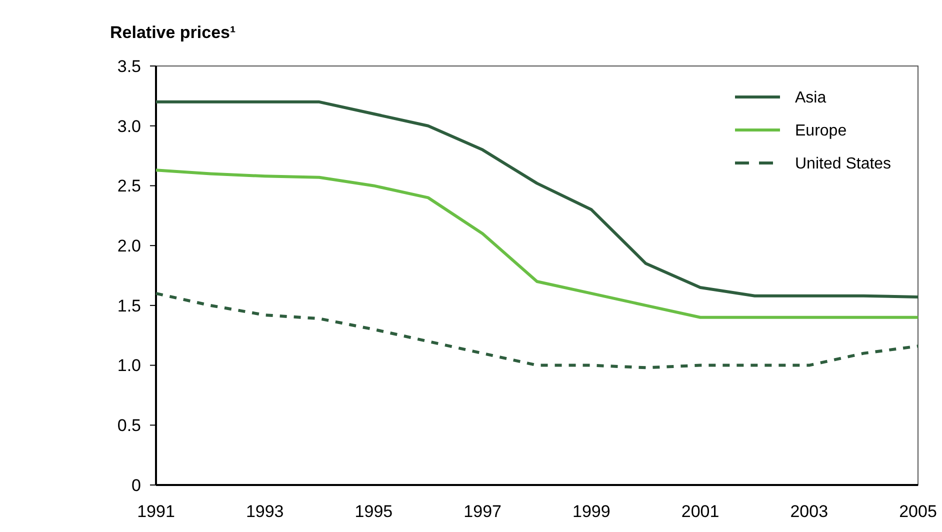 This screenshot has height=532, width=942. I want to click on line-series, so click(537, 331).